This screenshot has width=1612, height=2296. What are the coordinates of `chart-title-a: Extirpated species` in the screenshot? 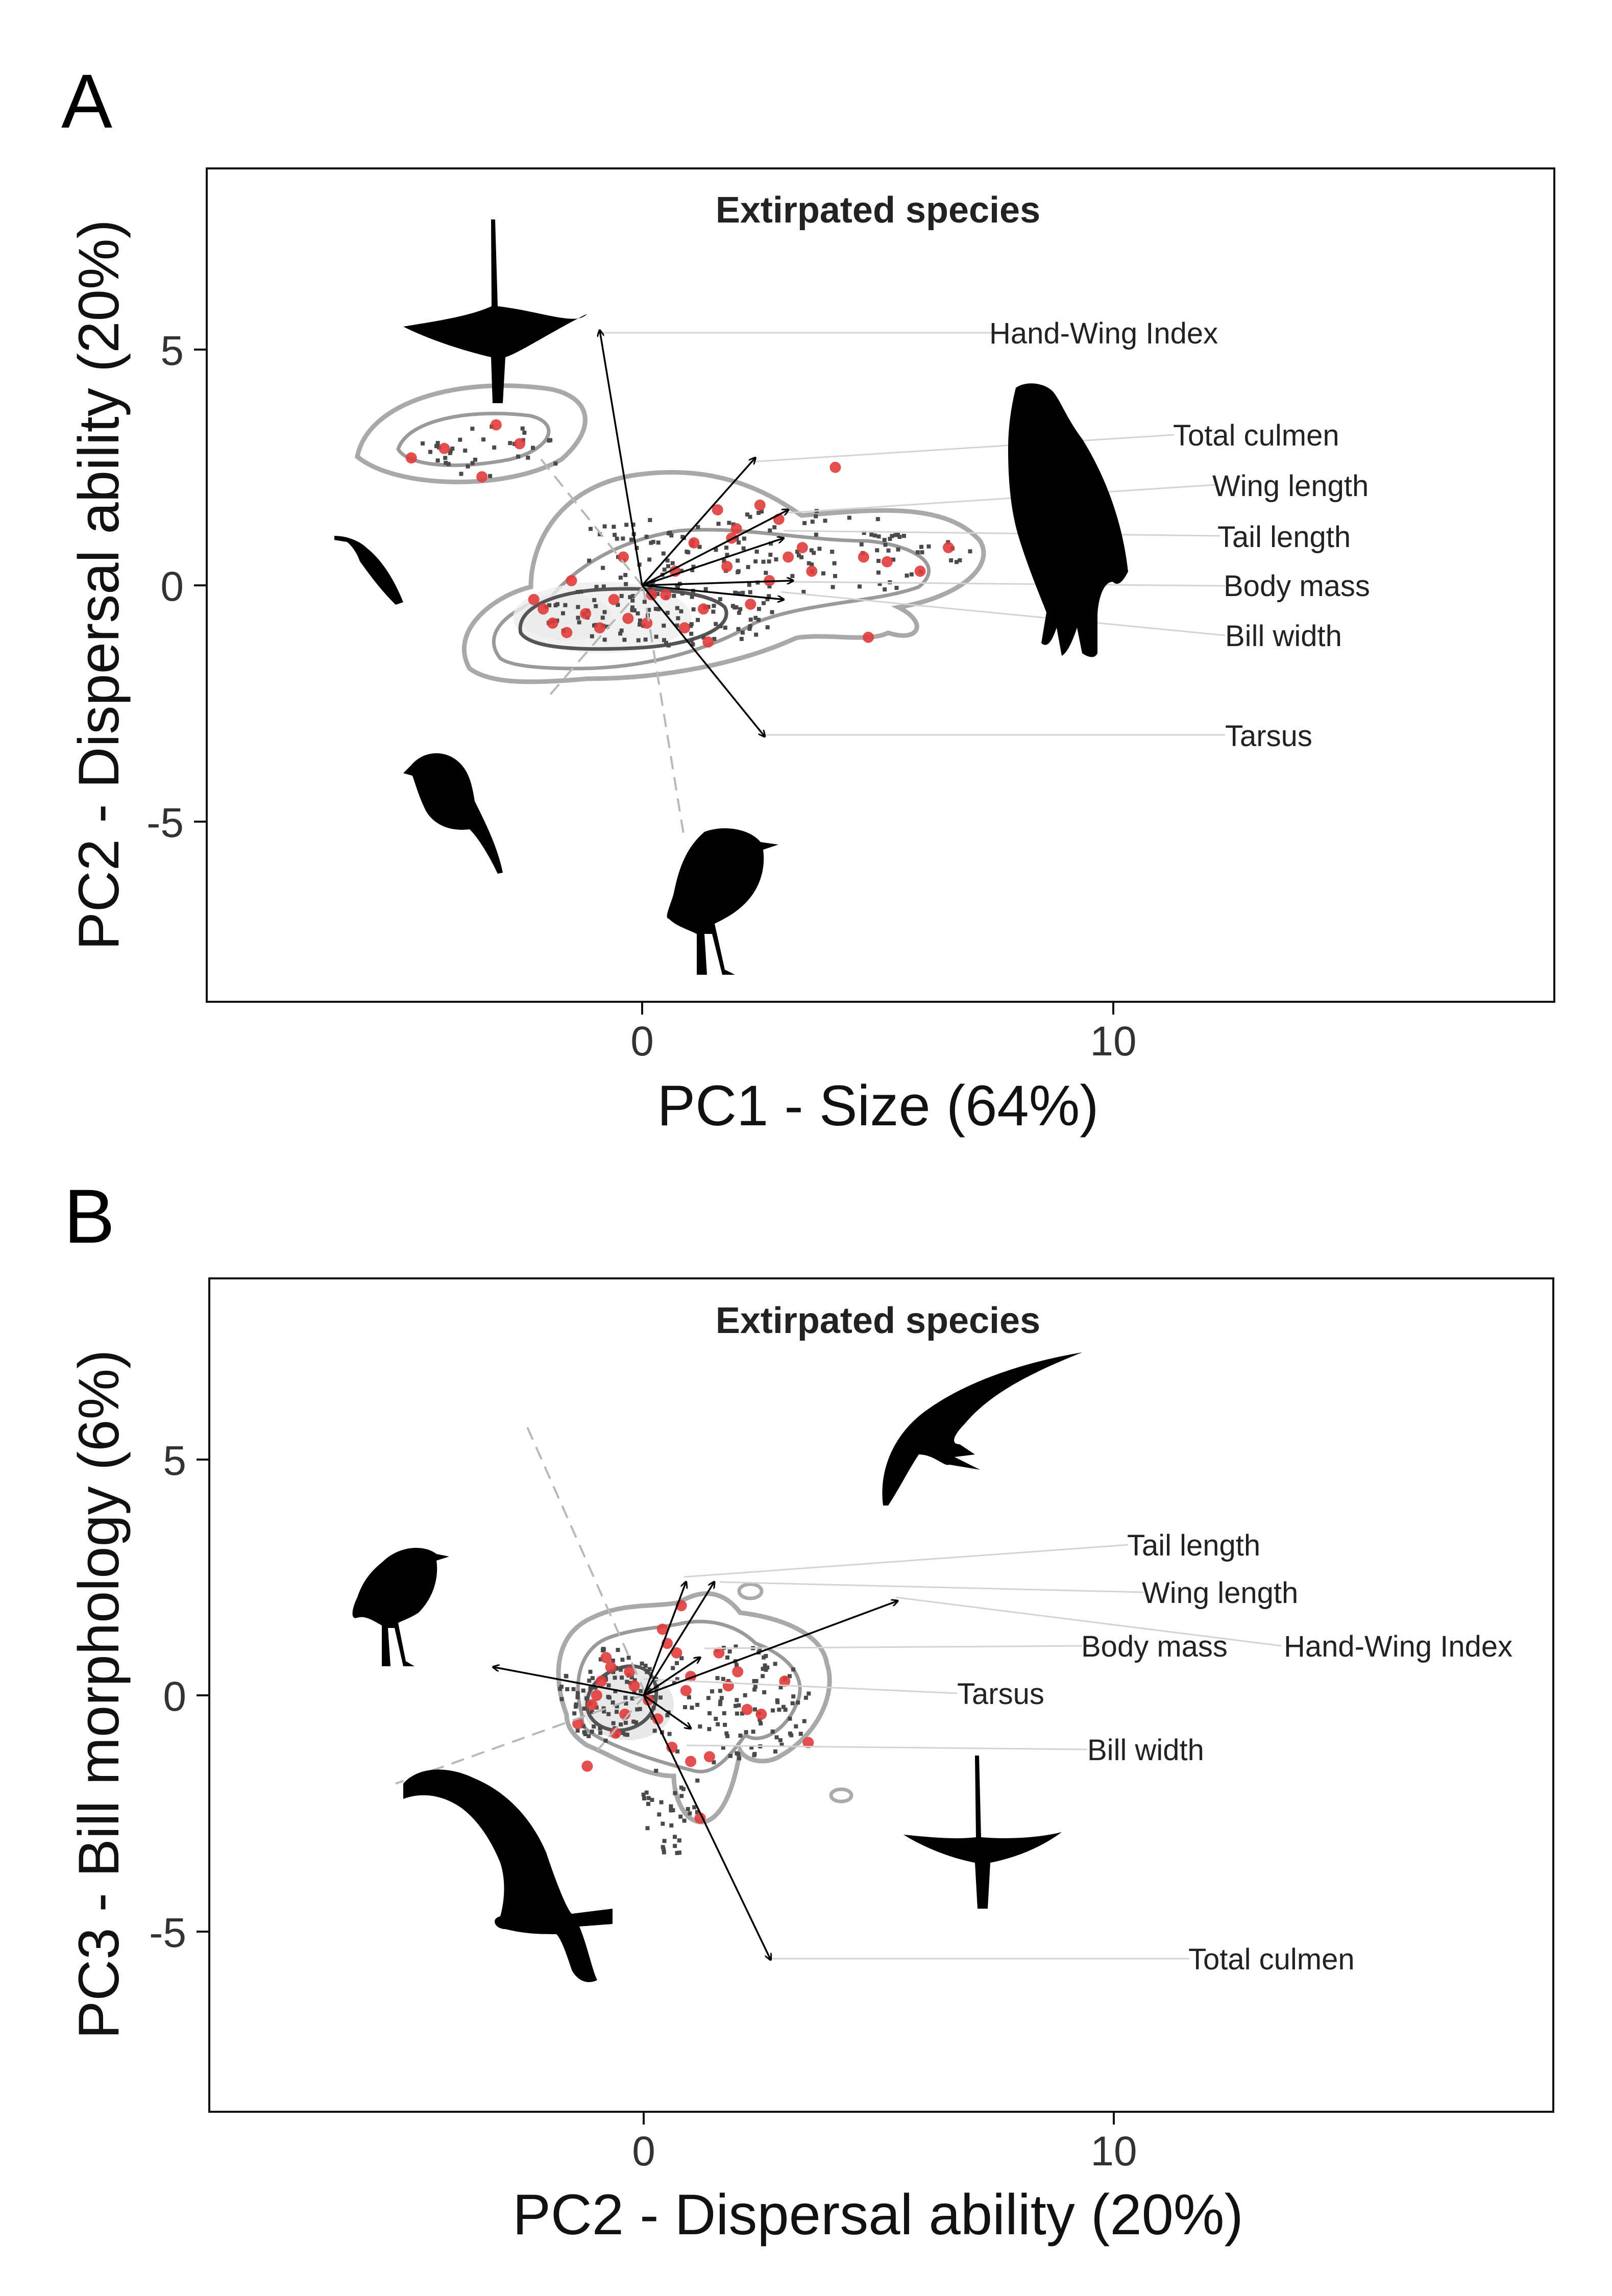 It's located at (878, 210).